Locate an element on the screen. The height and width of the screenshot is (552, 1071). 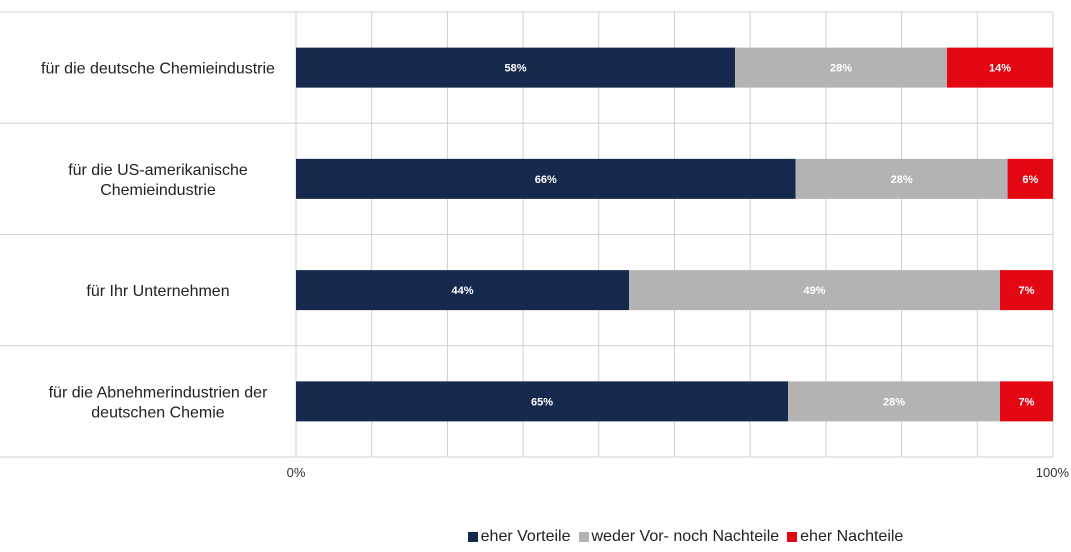
legend-item: eher Vorteile is located at coordinates (519, 537).